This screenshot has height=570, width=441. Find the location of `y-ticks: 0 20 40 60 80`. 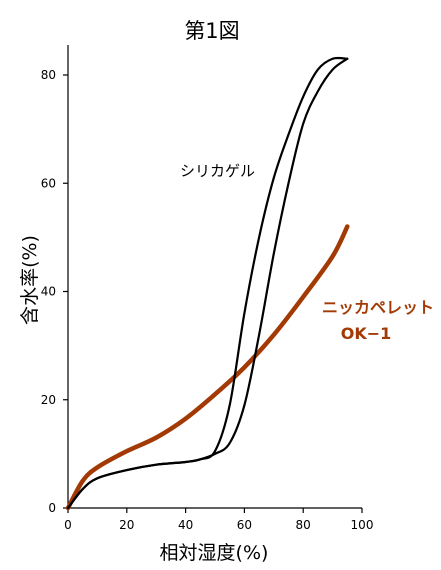

y-ticks: 0 20 40 60 80 is located at coordinates (54, 291).